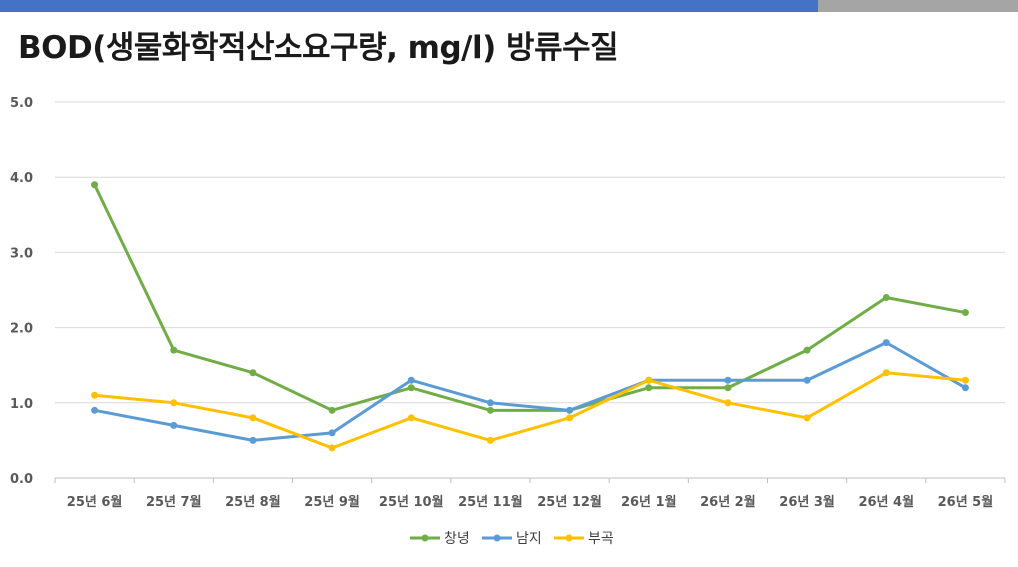 This screenshot has width=1018, height=567. I want to click on y-tick-label: 0.0, so click(21, 479).